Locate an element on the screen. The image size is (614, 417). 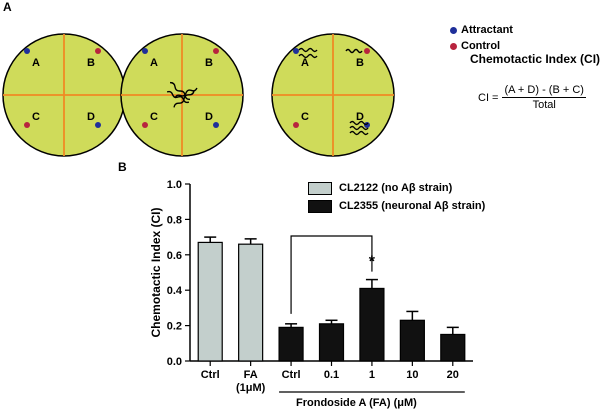
legend-strain1-label: CL2122 (no Aβ strain) is located at coordinates (396, 188).